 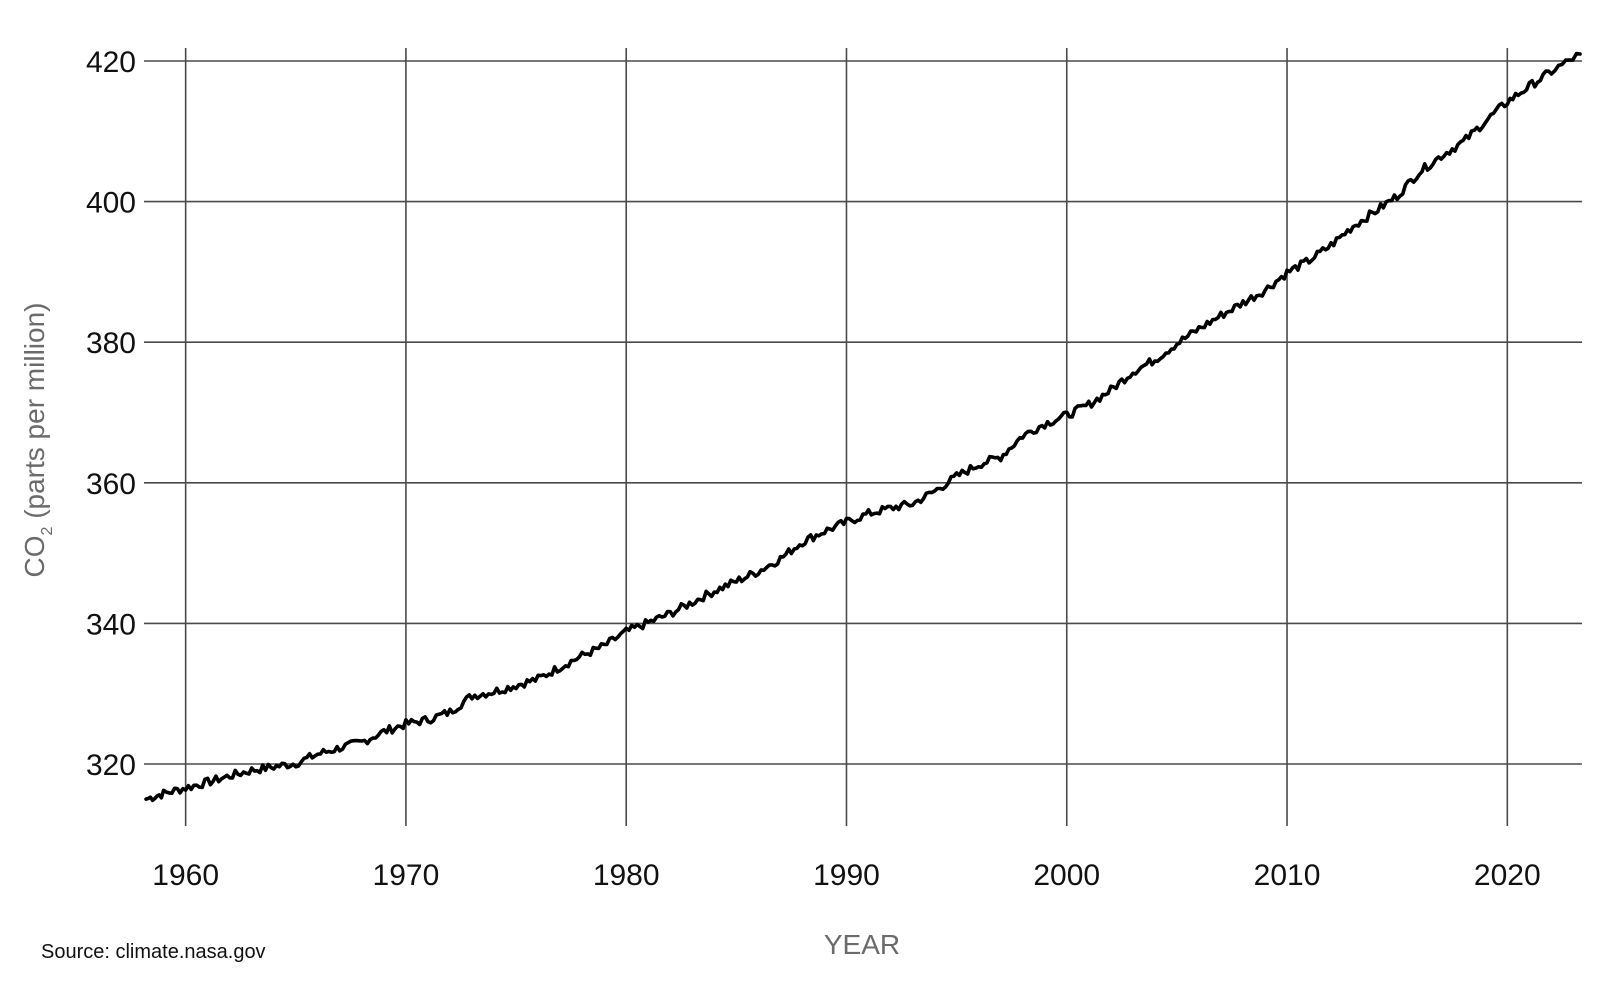 I want to click on x-axis-title: YEAR, so click(x=862, y=944).